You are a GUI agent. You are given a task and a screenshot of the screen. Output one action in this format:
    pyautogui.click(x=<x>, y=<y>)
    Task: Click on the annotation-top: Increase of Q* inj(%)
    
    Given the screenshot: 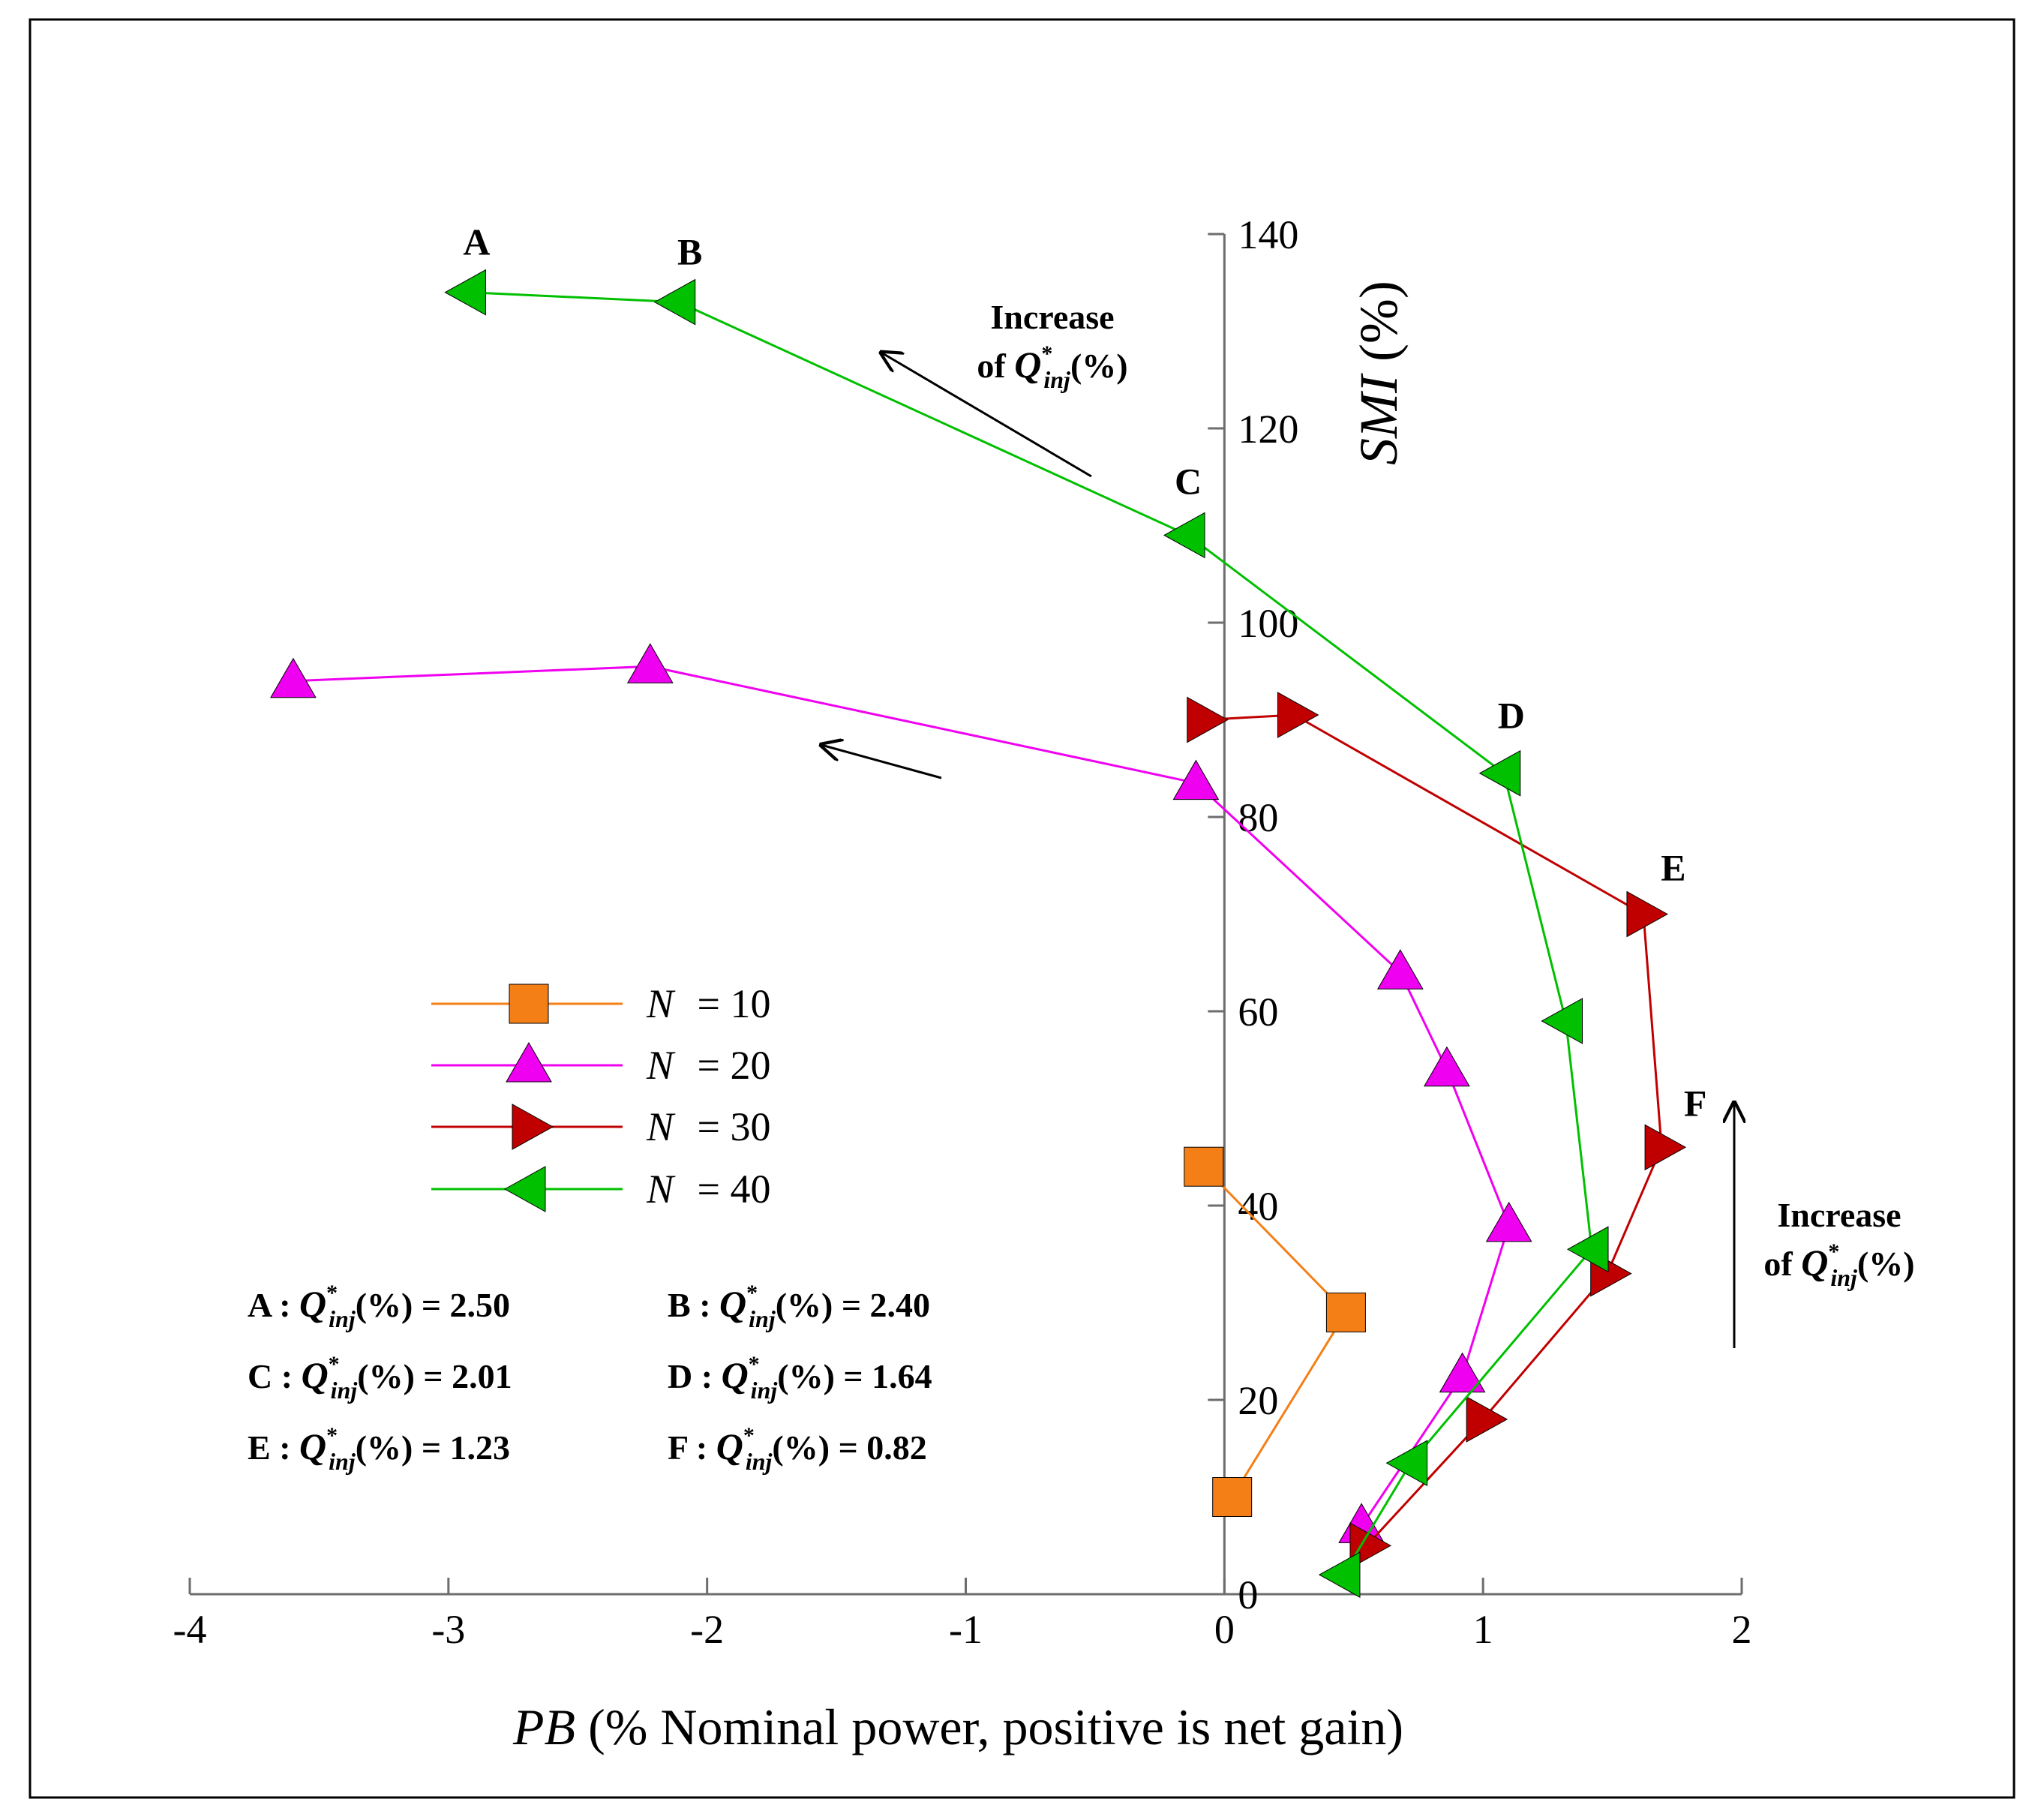 What is the action you would take?
    pyautogui.click(x=1052, y=345)
    